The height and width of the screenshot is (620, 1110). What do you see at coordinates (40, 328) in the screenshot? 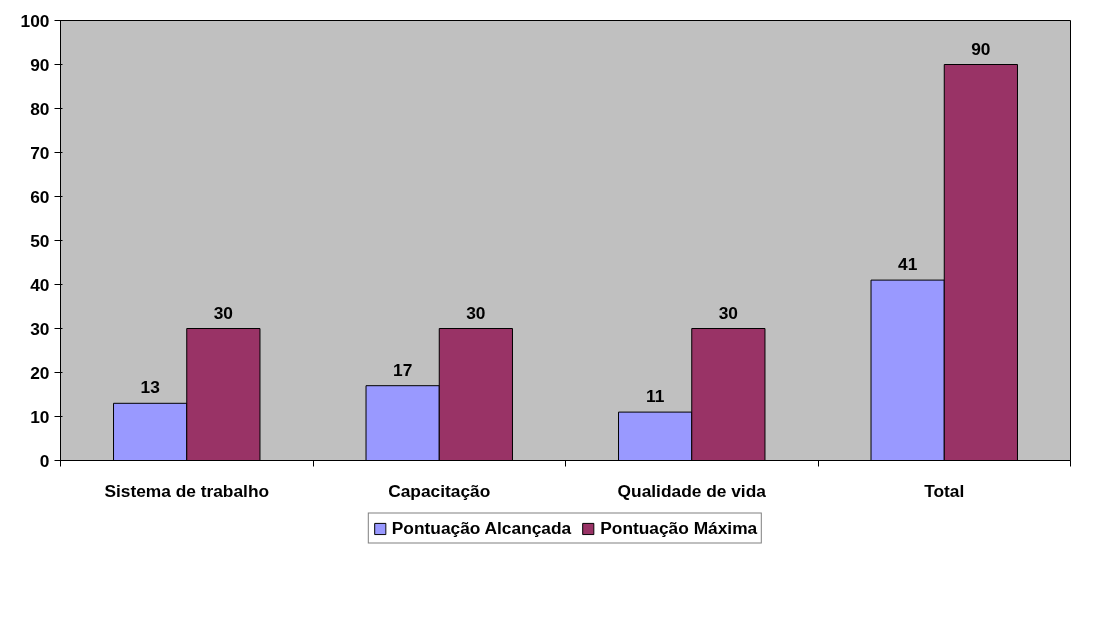
I see `y-tick-label: 30` at bounding box center [40, 328].